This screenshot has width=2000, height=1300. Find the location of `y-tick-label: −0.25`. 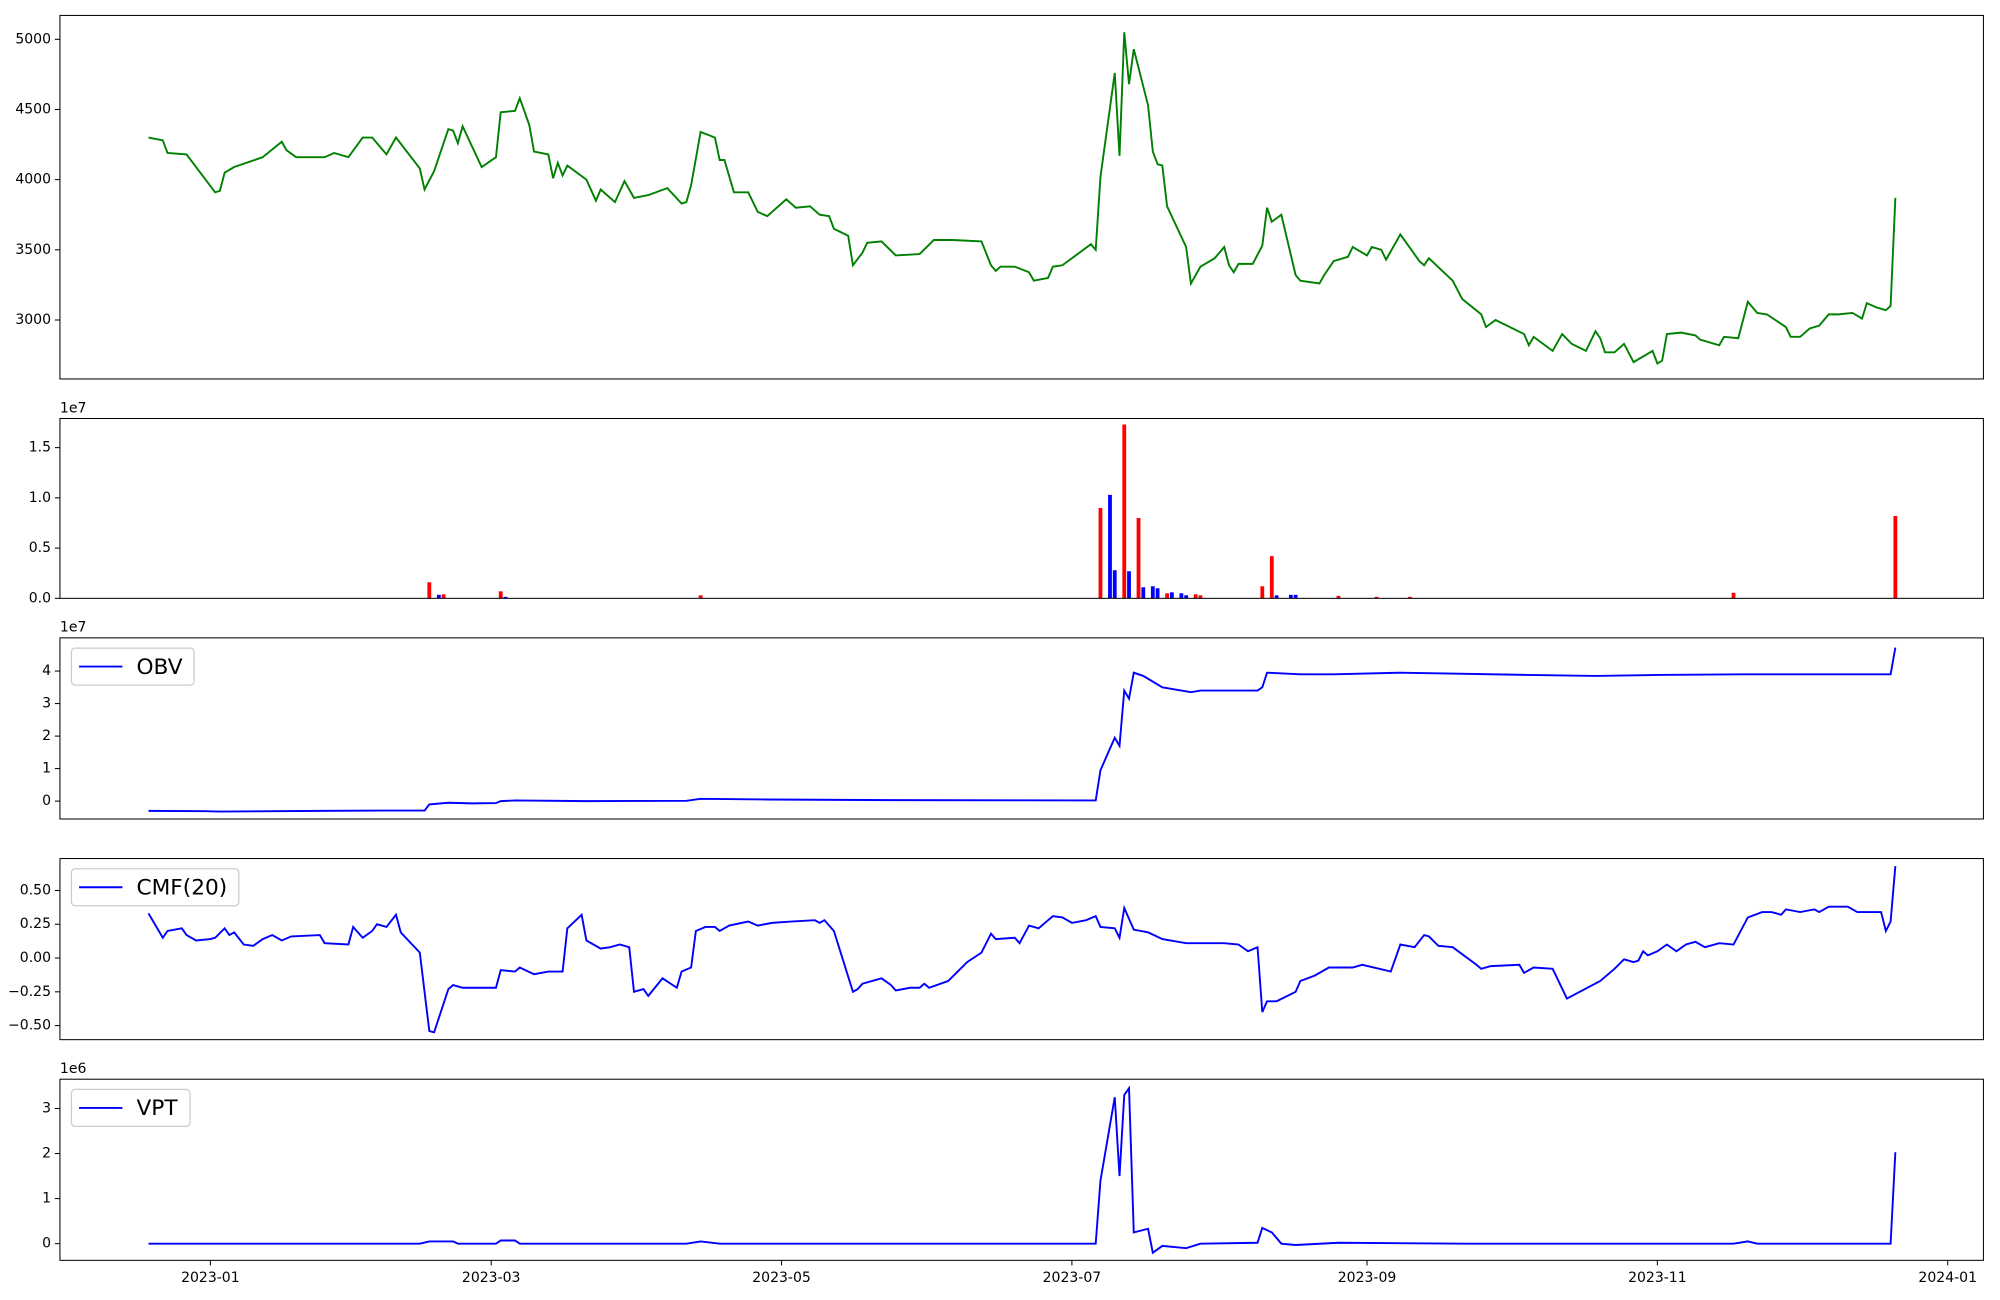

y-tick-label: −0.25 is located at coordinates (29, 992).